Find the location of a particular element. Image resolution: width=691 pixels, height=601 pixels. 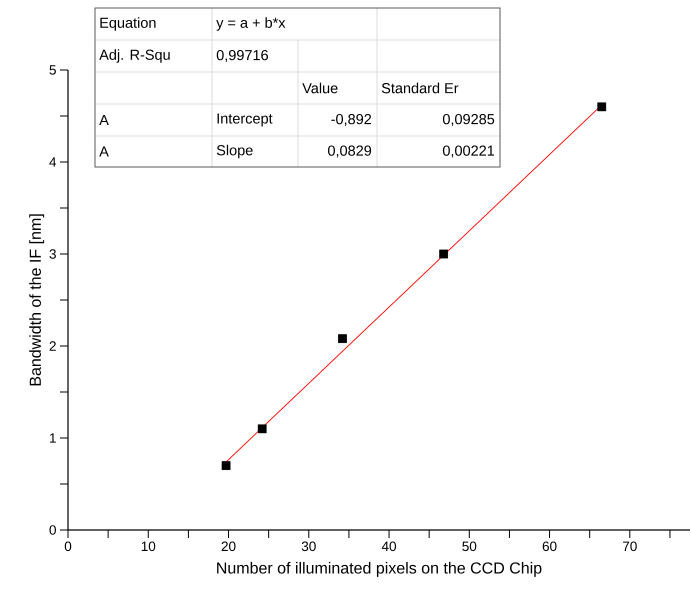

x-axis-title: Number of illuminated pixels on the CCD Chip is located at coordinates (379, 569).